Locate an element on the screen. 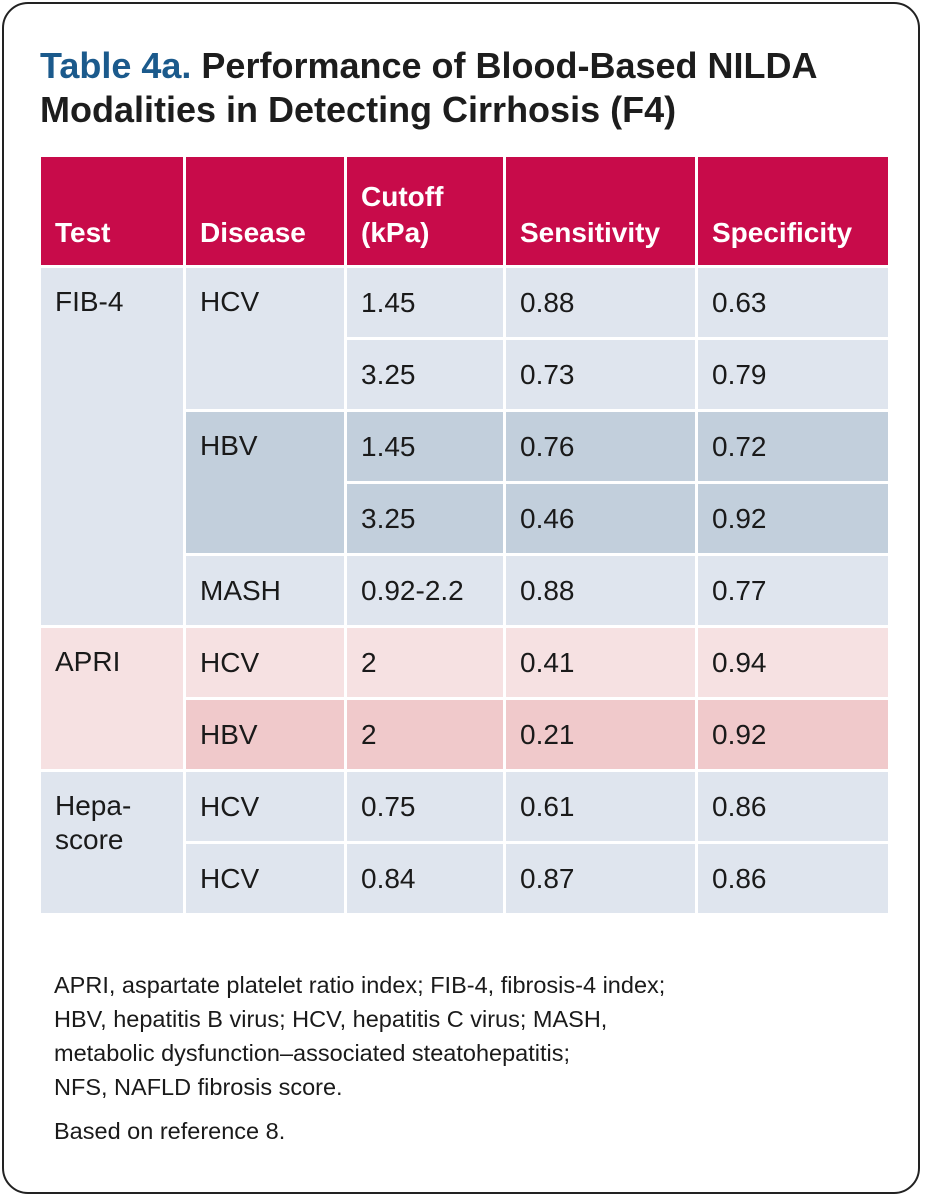  header-cutoff-line2: (kPa) is located at coordinates (395, 232).